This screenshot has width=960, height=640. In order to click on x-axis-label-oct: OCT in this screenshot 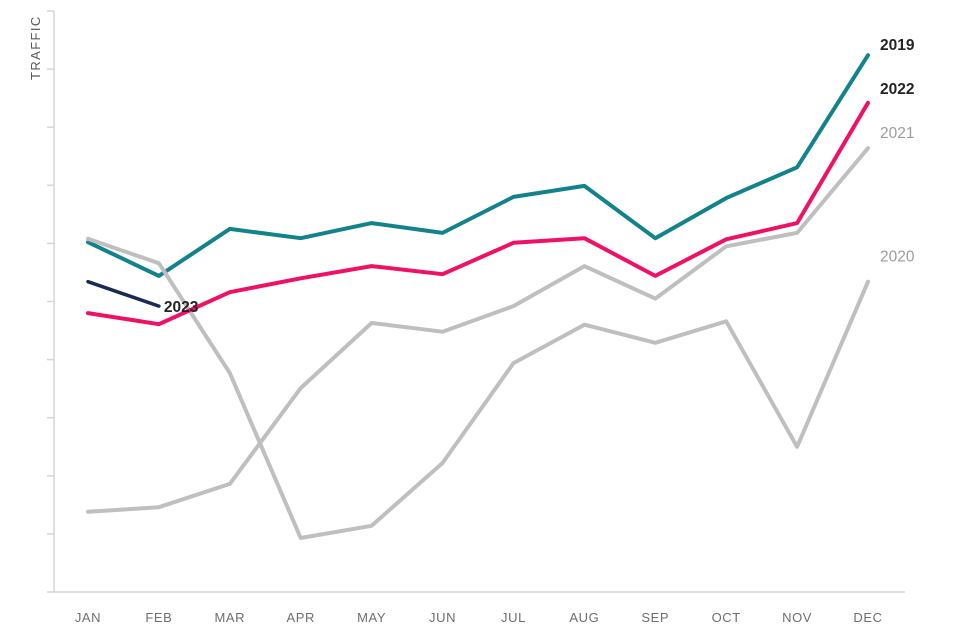, I will do `click(726, 617)`.